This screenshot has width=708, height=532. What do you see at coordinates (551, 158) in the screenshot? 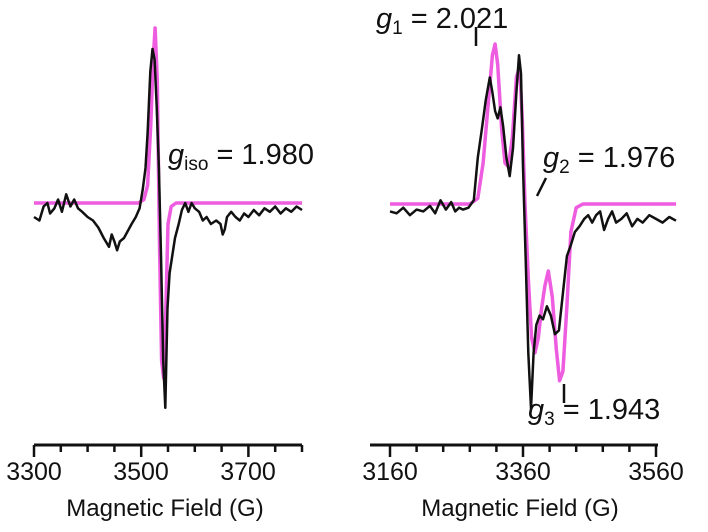
I see `g2-symbol: g` at bounding box center [551, 158].